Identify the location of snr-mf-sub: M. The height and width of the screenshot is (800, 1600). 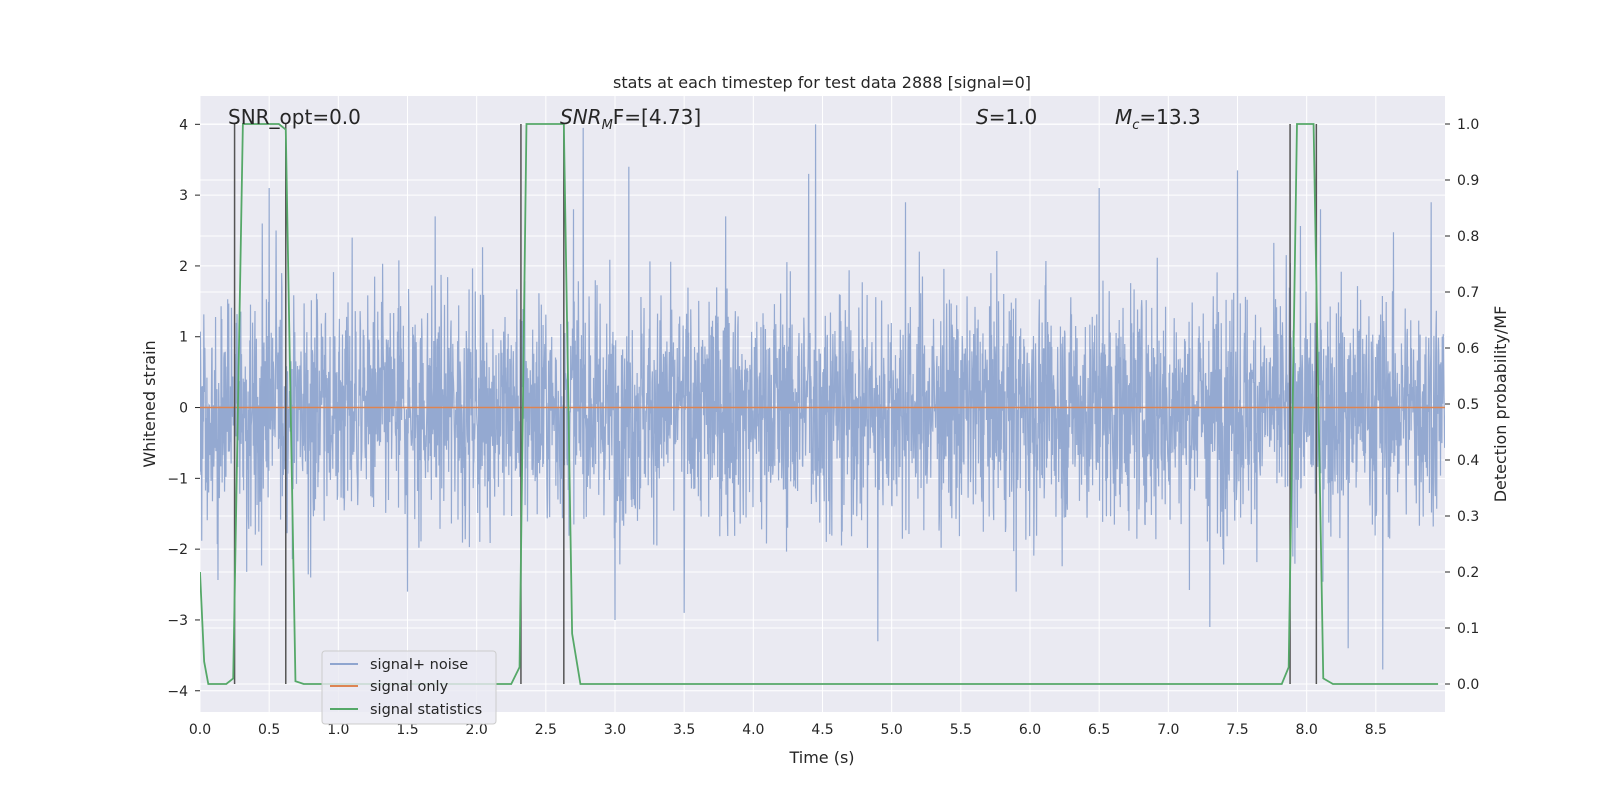
(607, 125).